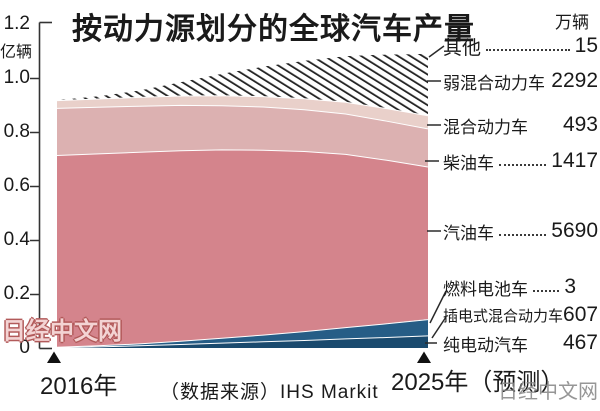 The width and height of the screenshot is (600, 411). What do you see at coordinates (24, 347) in the screenshot?
I see `y-tick-0: 0` at bounding box center [24, 347].